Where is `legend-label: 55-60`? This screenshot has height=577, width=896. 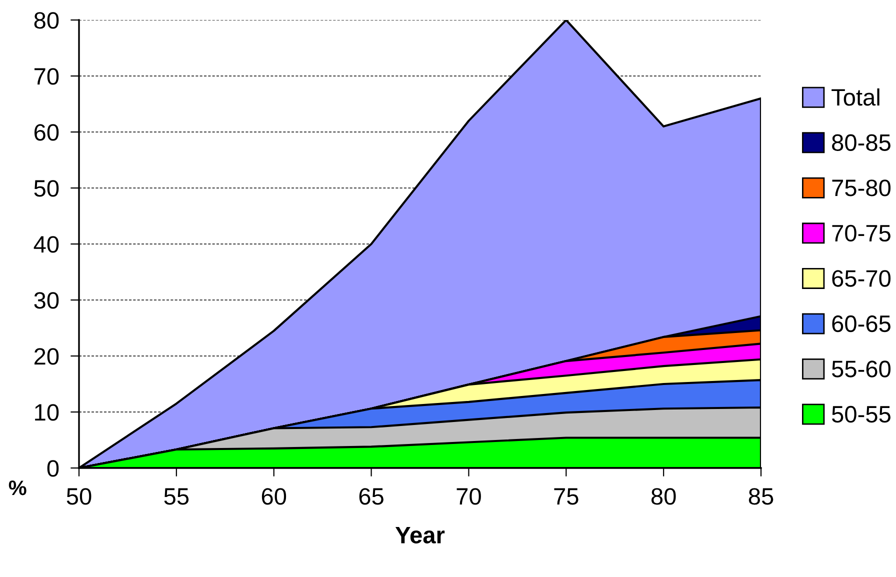 legend-label: 55-60 is located at coordinates (861, 369).